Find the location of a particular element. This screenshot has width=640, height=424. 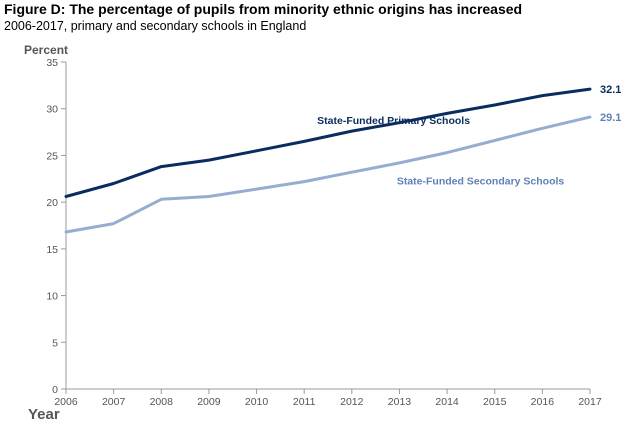

y-tick-label: 10 is located at coordinates (52, 297).